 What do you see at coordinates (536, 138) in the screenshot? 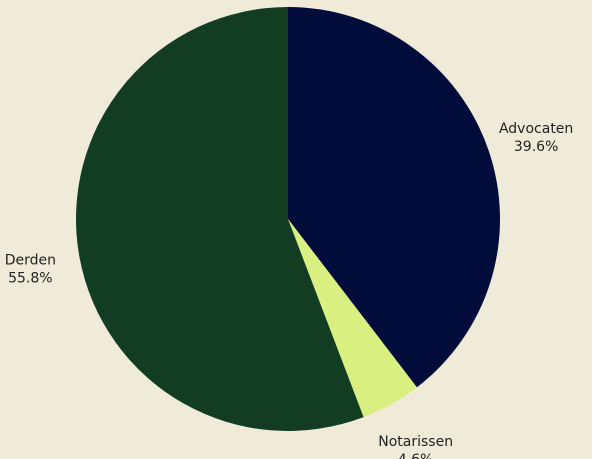
I see `slice-label-group: Advocaten 39.6%` at bounding box center [536, 138].